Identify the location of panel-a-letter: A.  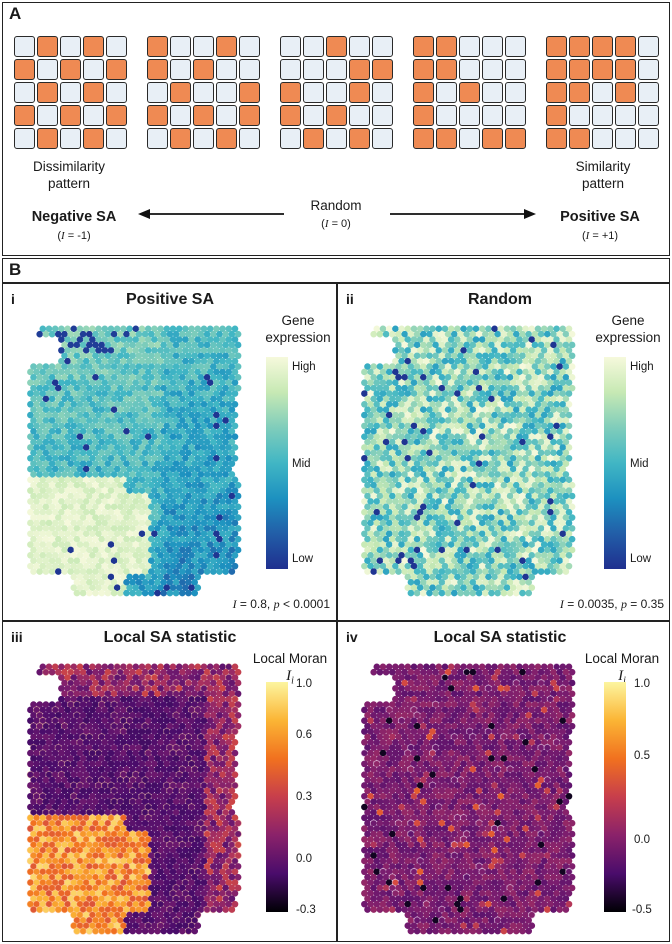
(15, 13).